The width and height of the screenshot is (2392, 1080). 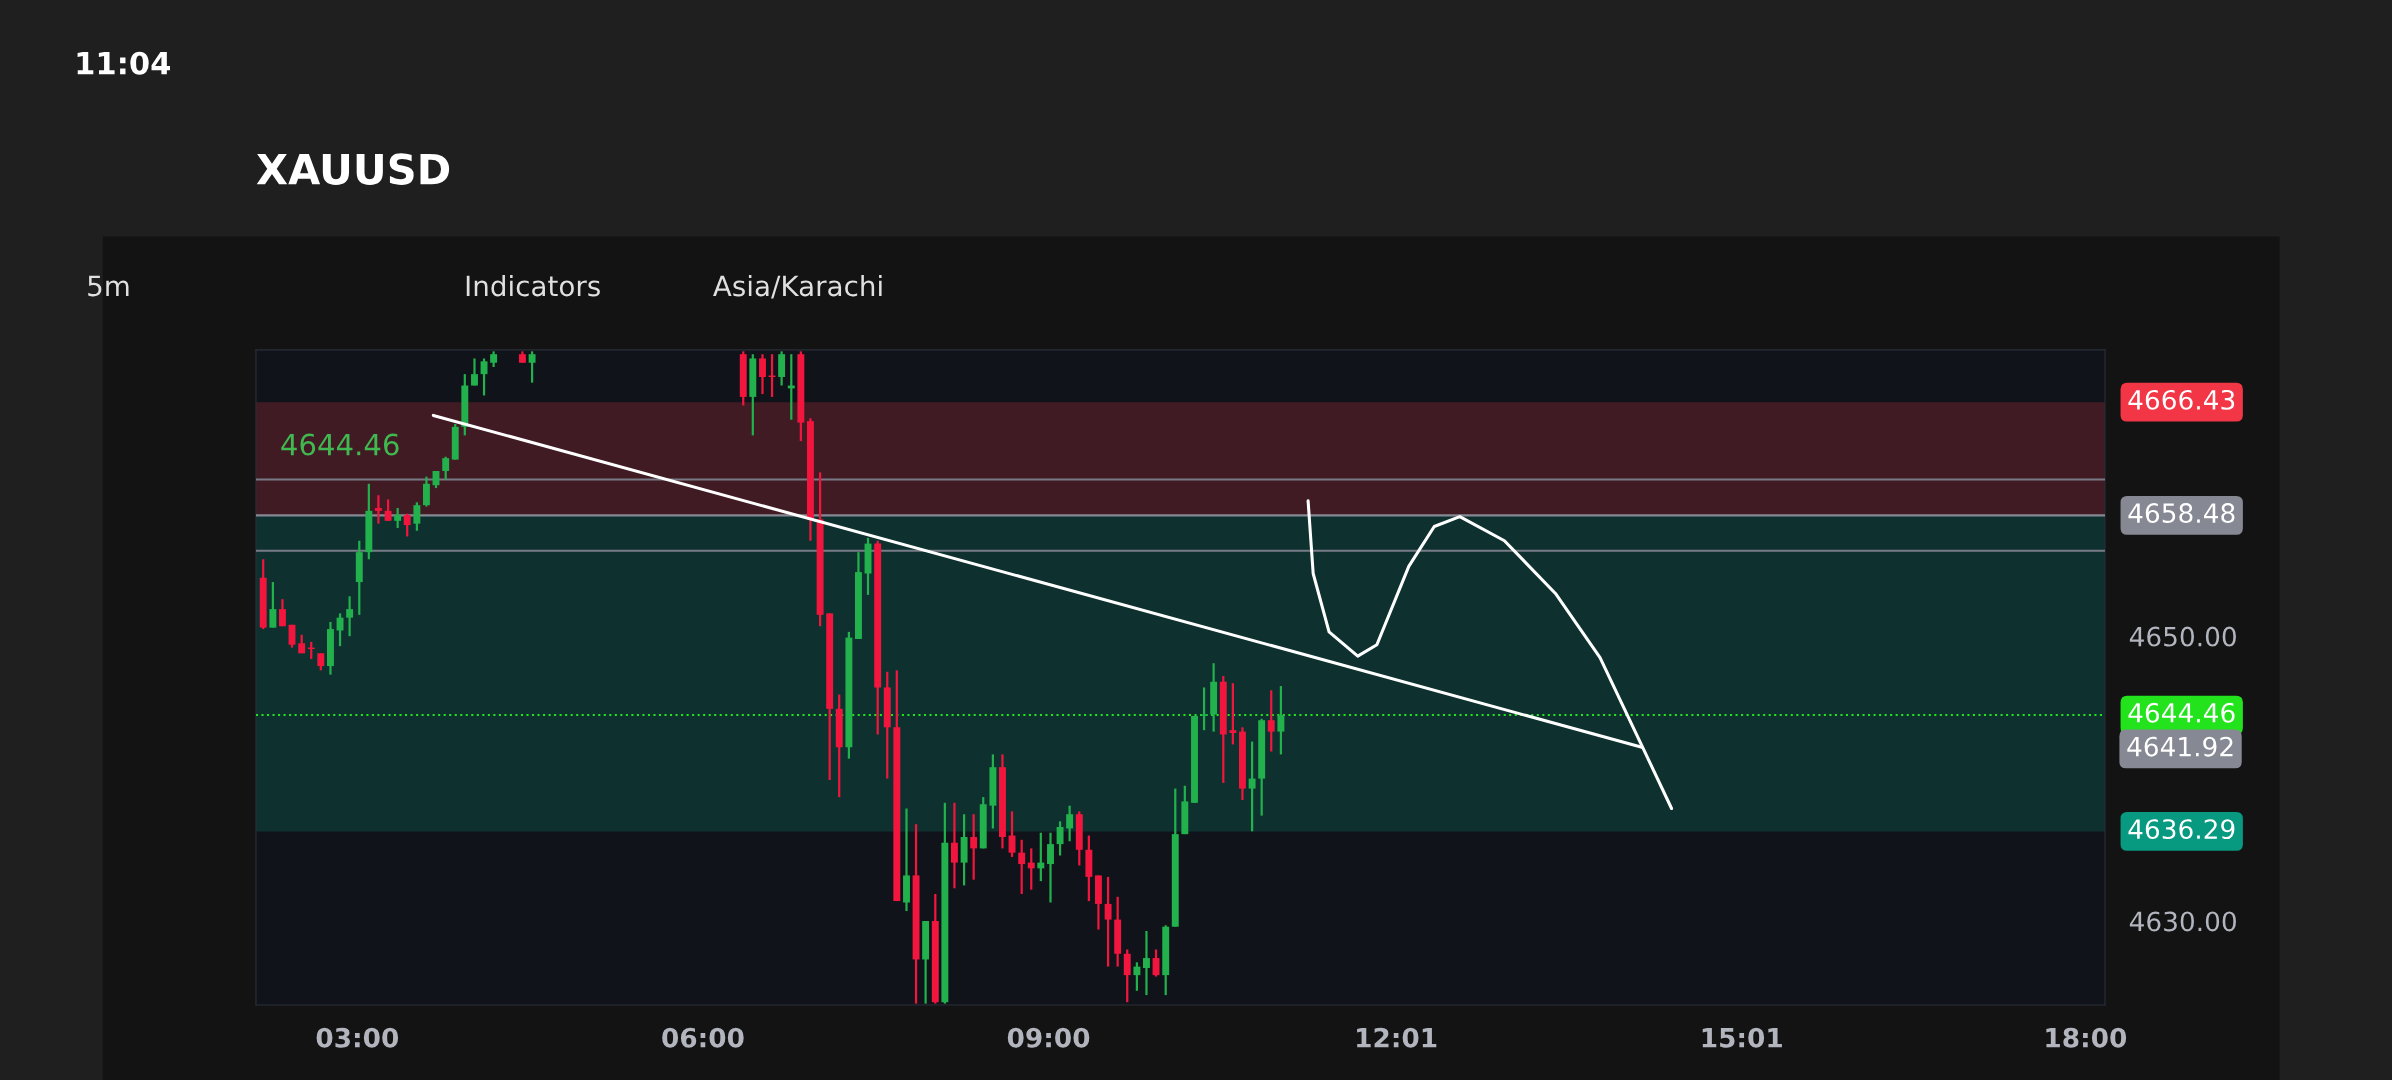 I want to click on text: Indicators, so click(x=533, y=285).